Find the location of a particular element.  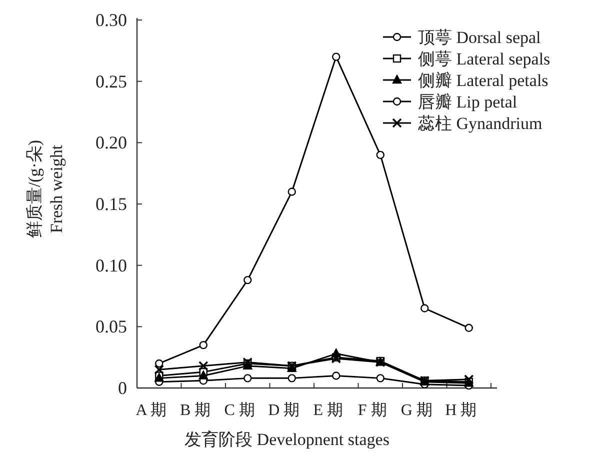

y-tick-label: 0.10 is located at coordinates (111, 265).